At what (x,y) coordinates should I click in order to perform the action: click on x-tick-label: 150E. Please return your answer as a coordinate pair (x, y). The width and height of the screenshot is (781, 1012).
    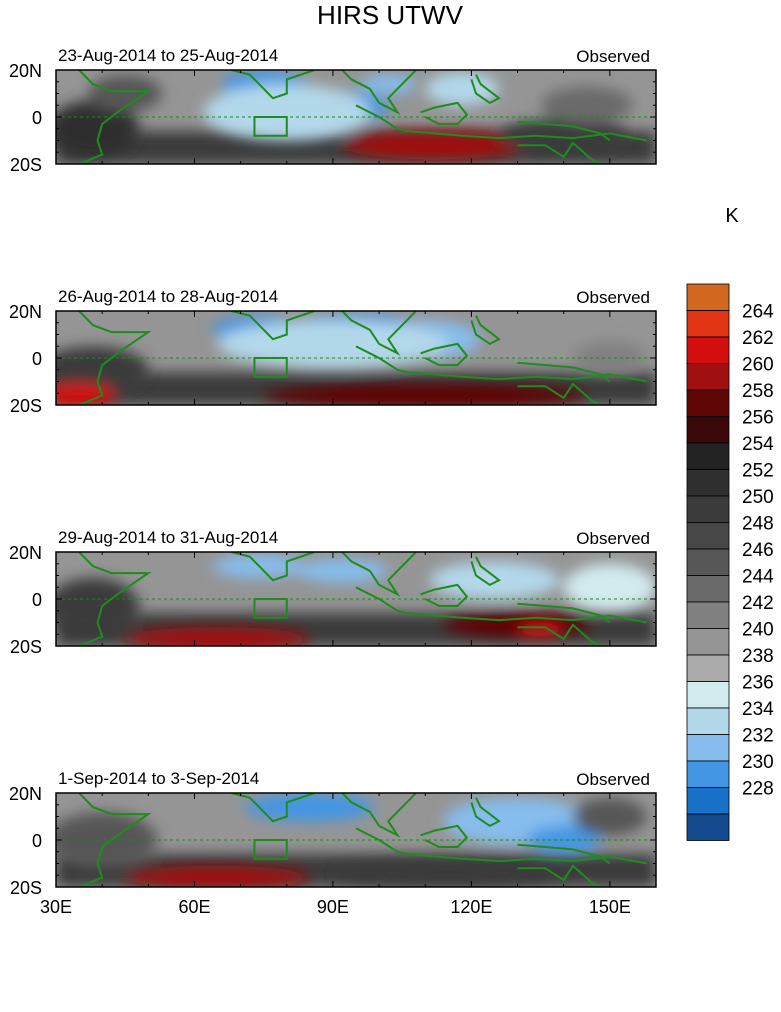
    Looking at the image, I should click on (610, 907).